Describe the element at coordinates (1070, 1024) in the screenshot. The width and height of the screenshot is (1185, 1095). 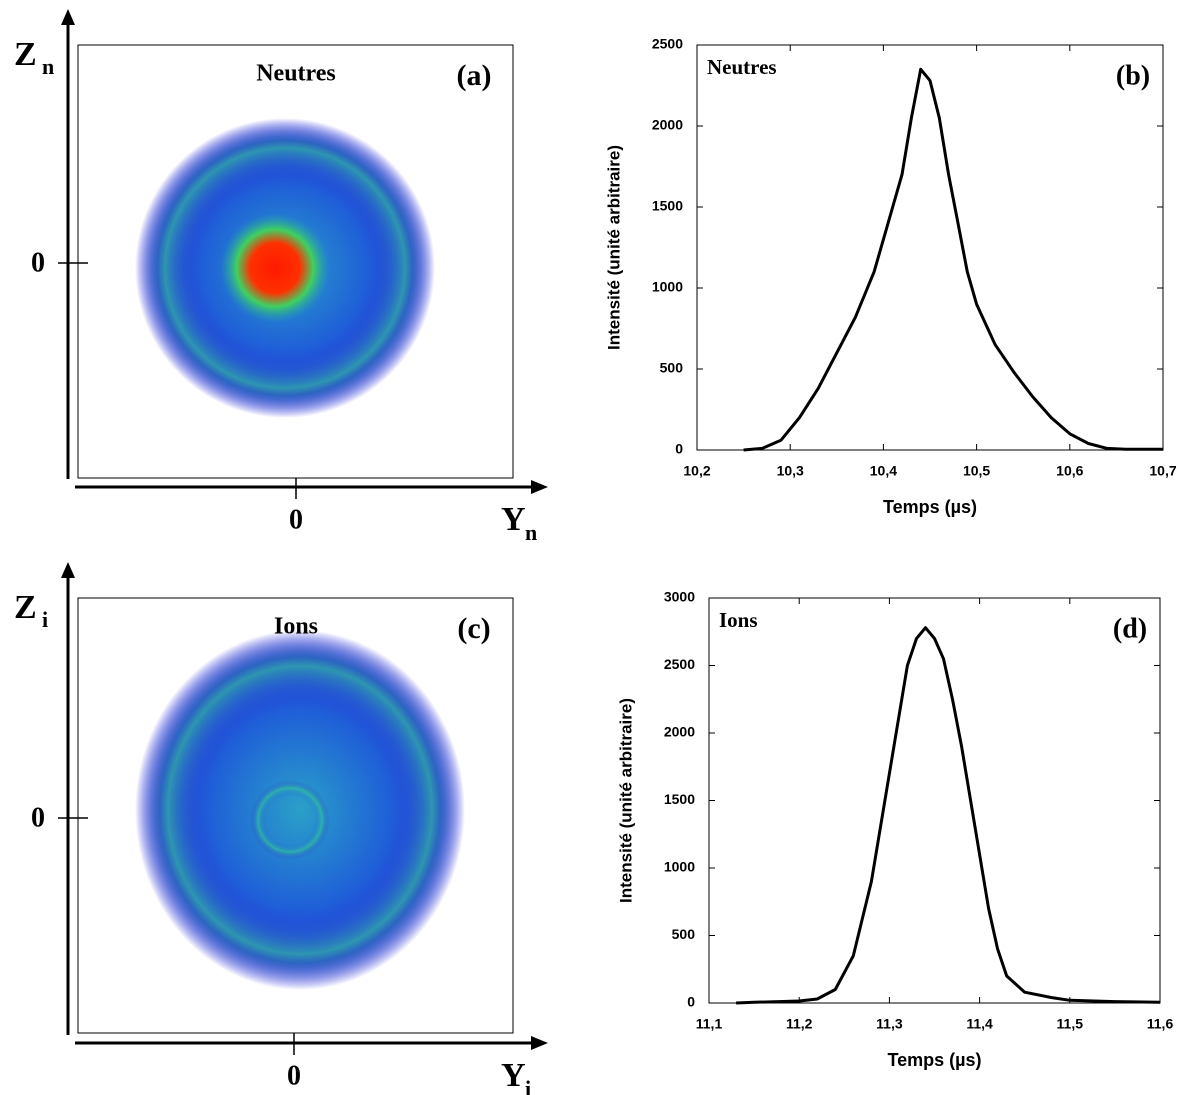
I see `x-tick-label: 11,5` at that location.